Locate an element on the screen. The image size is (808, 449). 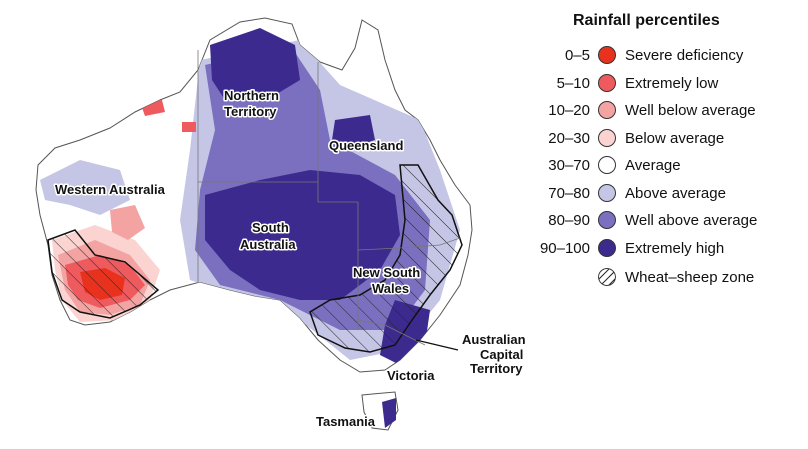
legend-range: 80–90 is located at coordinates (569, 220).